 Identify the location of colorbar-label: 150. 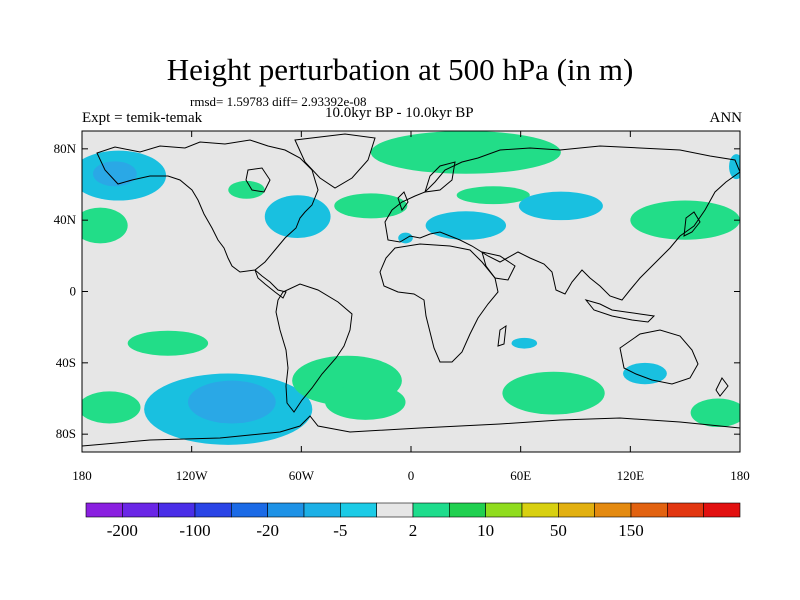
(631, 530).